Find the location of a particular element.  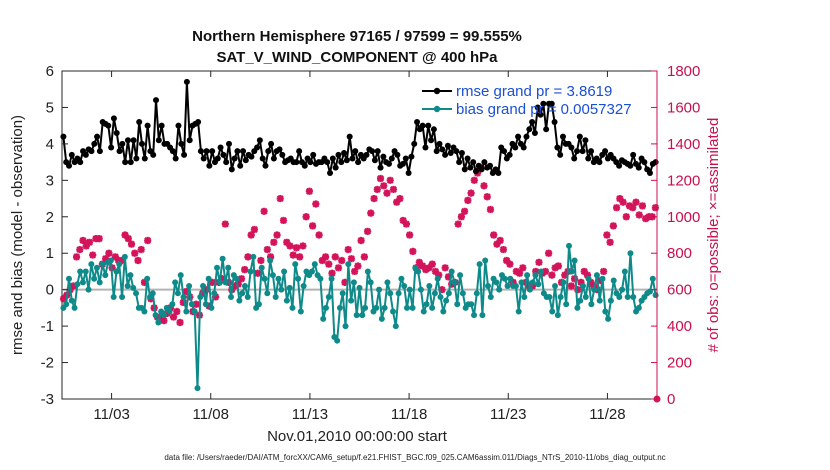

x-axis-label: Nov.01,2010 00:00:00 start is located at coordinates (357, 436).